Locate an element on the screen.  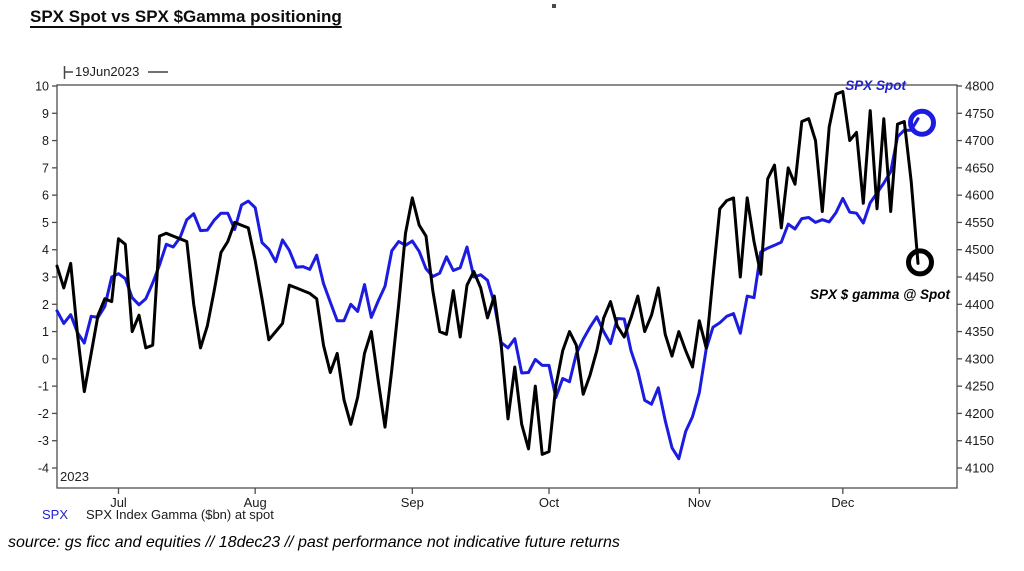
x-axis-tick-label: Dec is located at coordinates (843, 502).